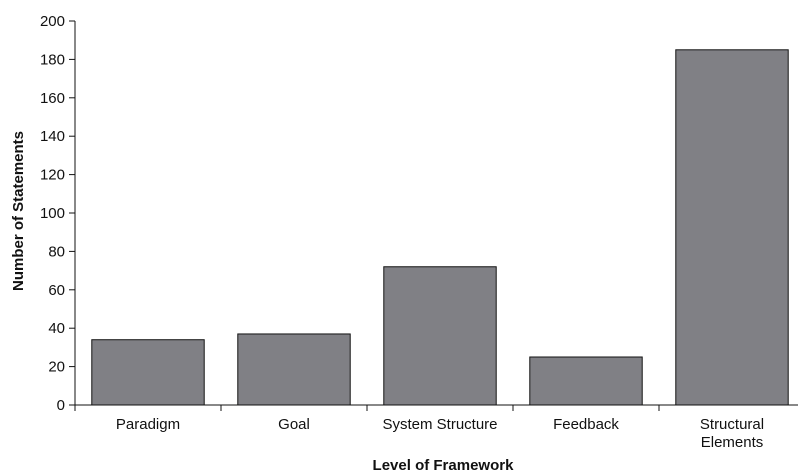 This screenshot has width=798, height=475. Describe the element at coordinates (18, 211) in the screenshot. I see `y-axis-title: Number of Statements` at that location.